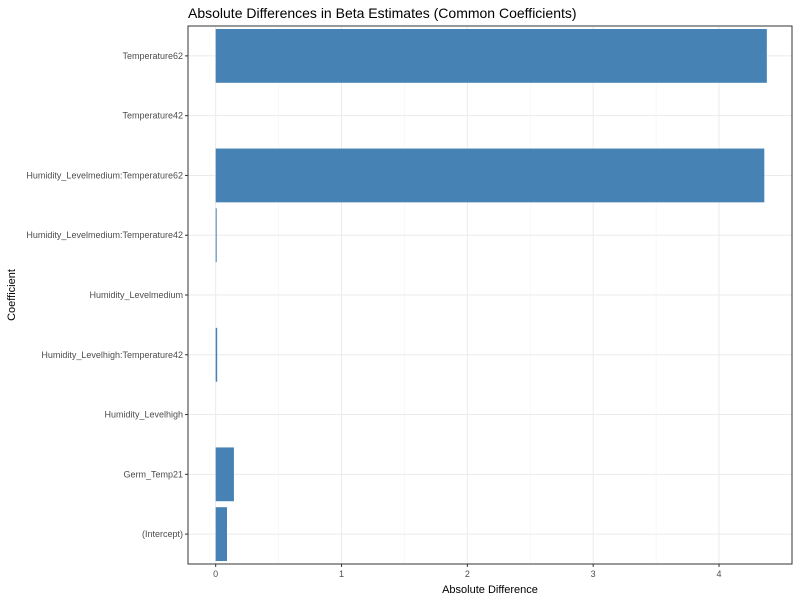  What do you see at coordinates (104, 235) in the screenshot?
I see `y-tick-label: Humidity_Levelmedium:Temperature42` at bounding box center [104, 235].